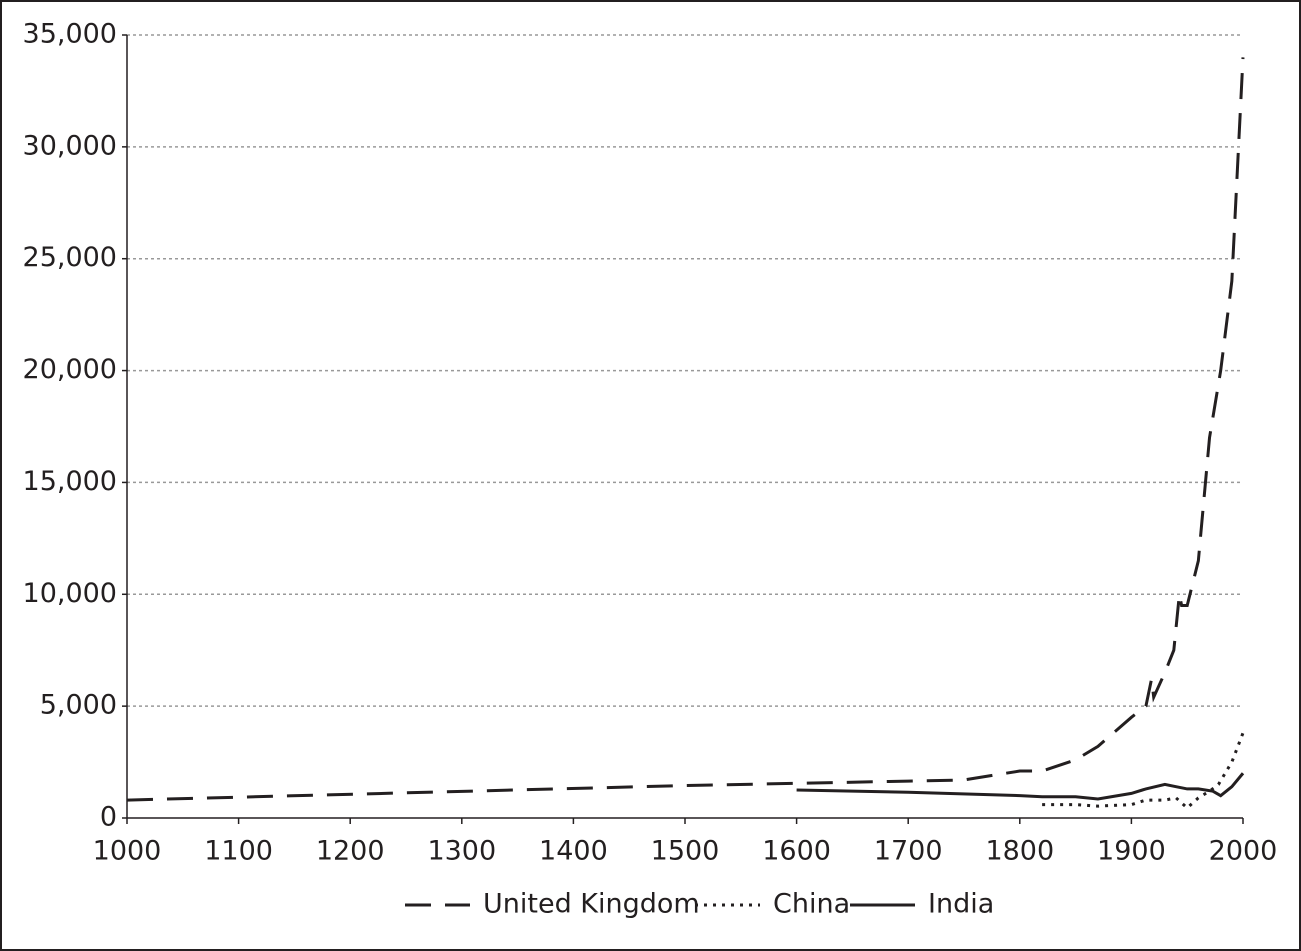  I want to click on x-tick-label: 1400, so click(573, 851).